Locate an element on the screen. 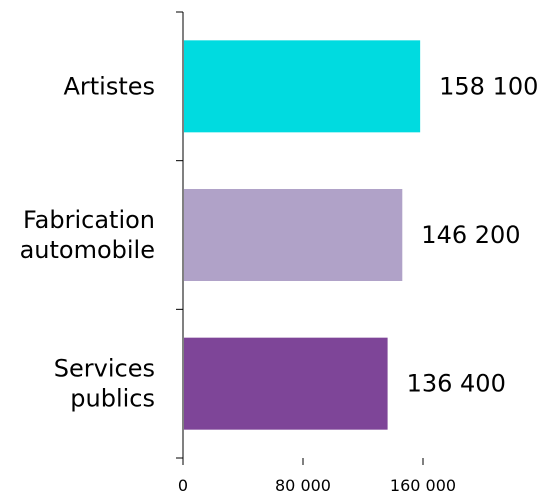  category-label: Services publics is located at coordinates (104, 384).